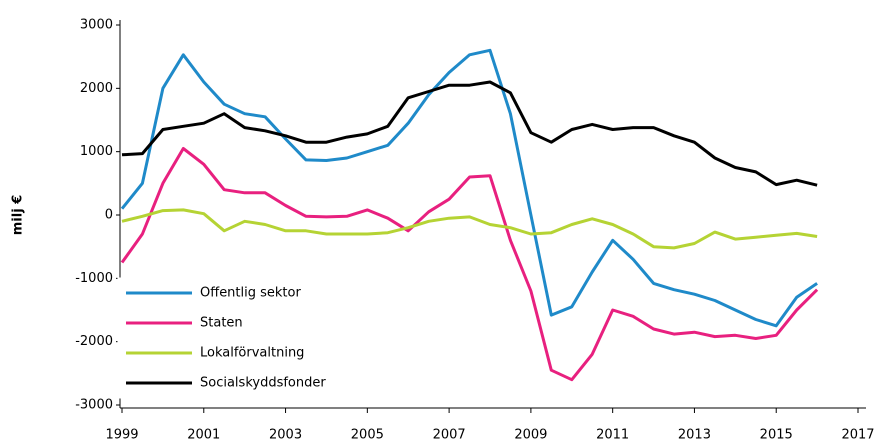 The width and height of the screenshot is (890, 443). Describe the element at coordinates (694, 435) in the screenshot. I see `x-tick-label: 2013` at that location.